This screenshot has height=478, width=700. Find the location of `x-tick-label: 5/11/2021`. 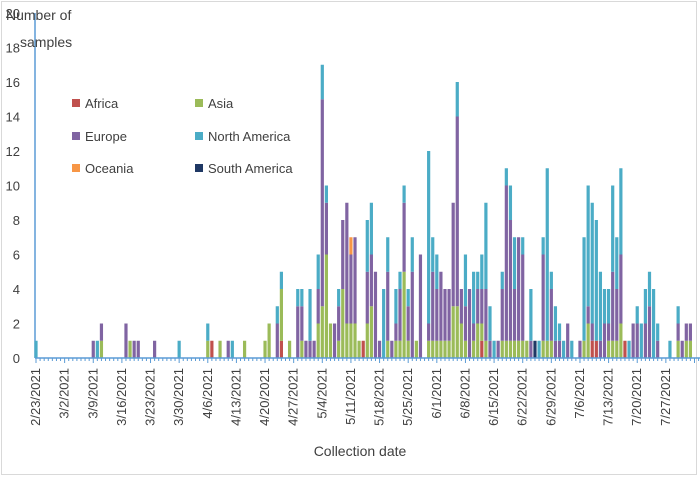

x-tick-label: 5/11/2021 is located at coordinates (350, 396).